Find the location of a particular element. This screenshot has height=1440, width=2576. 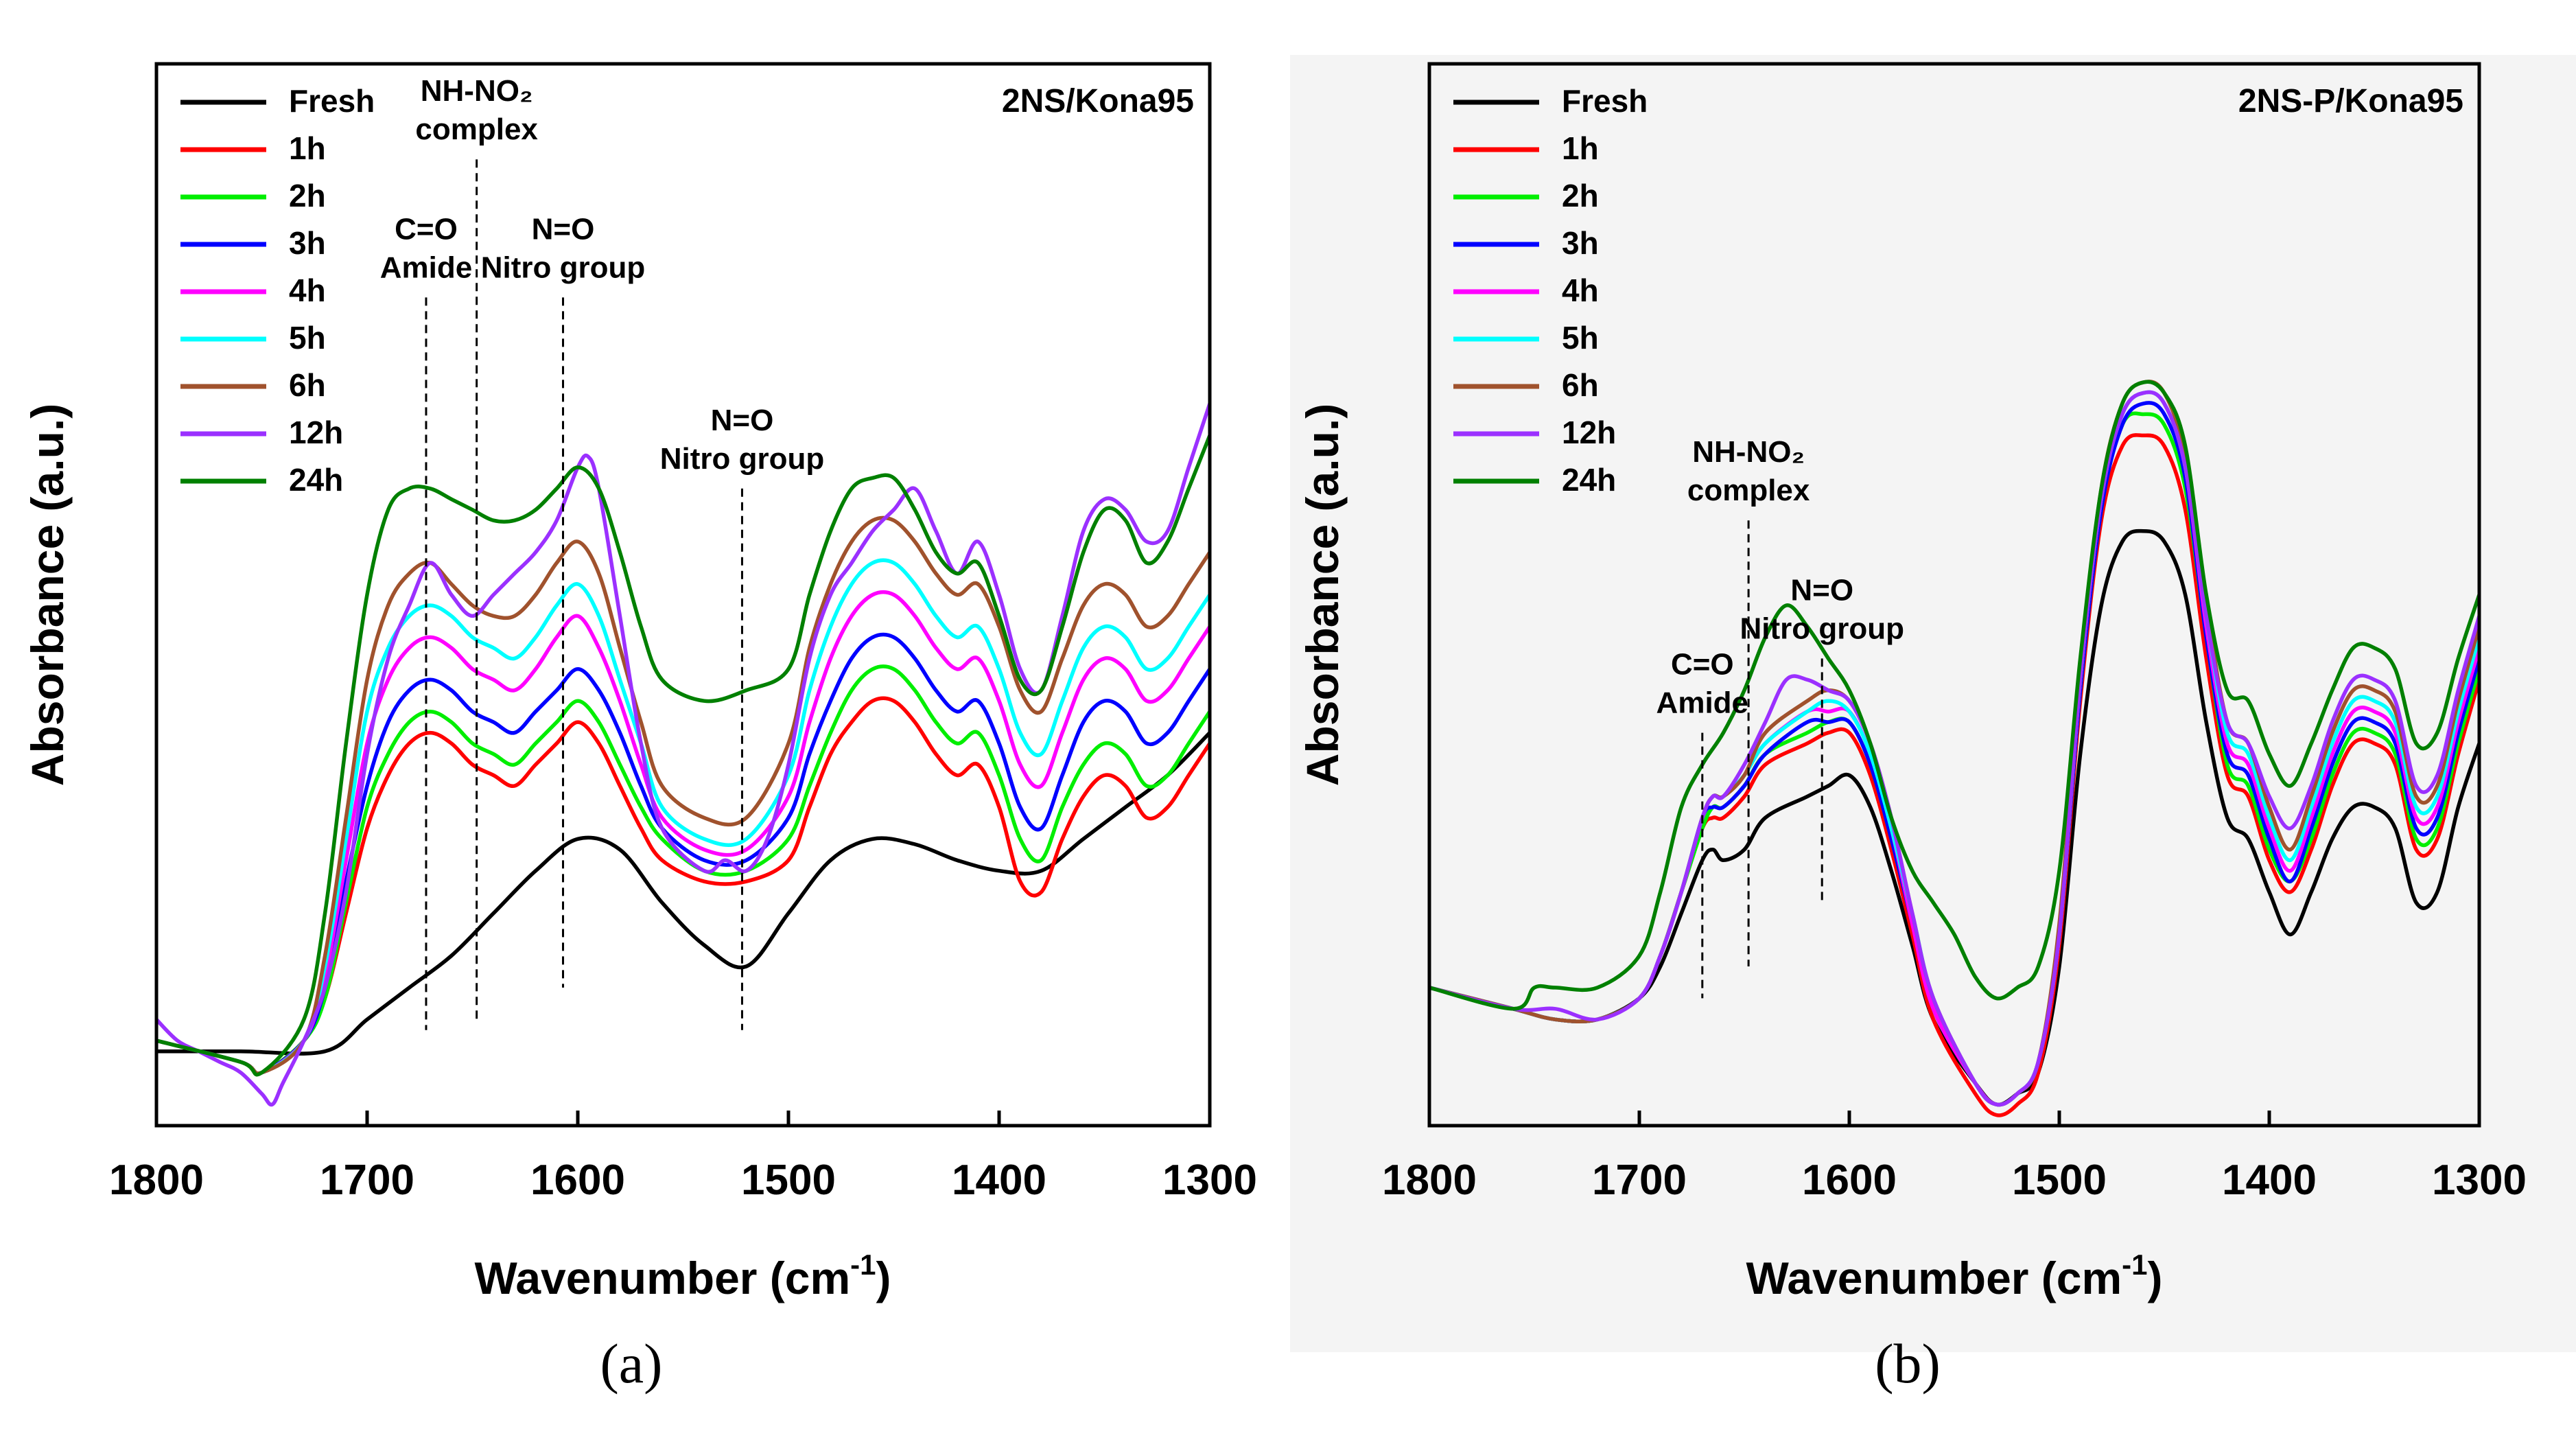

series-line-4h is located at coordinates (683, 833).